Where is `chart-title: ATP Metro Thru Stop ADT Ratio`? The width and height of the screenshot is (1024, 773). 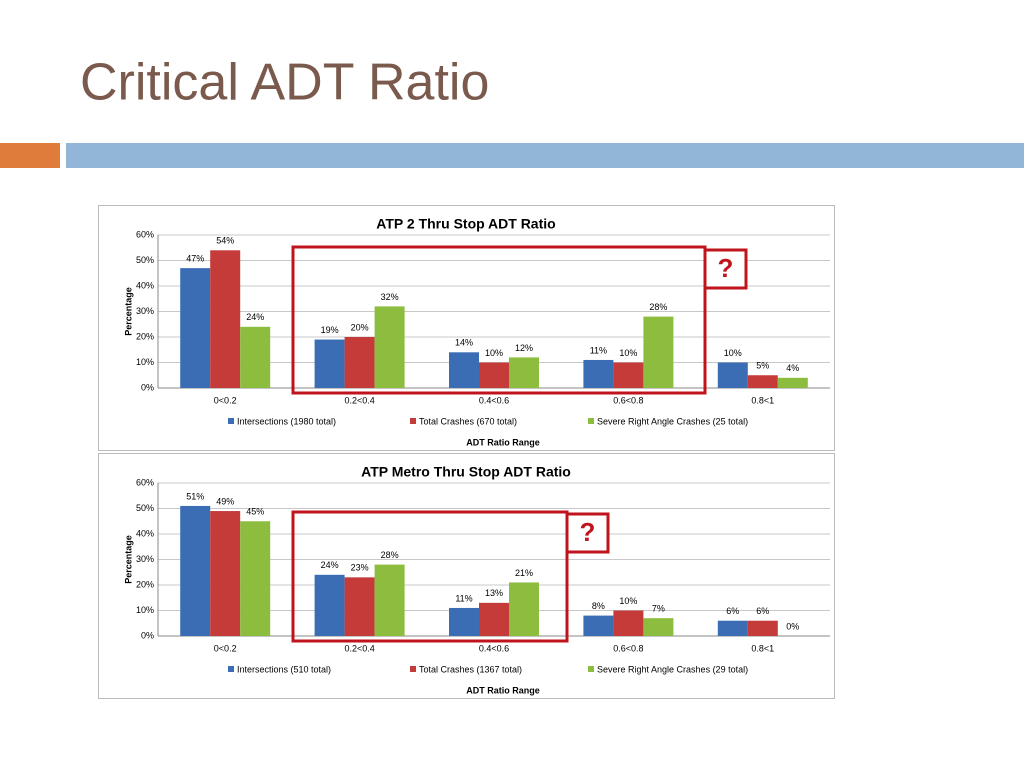
chart-title: ATP Metro Thru Stop ADT Ratio is located at coordinates (466, 472).